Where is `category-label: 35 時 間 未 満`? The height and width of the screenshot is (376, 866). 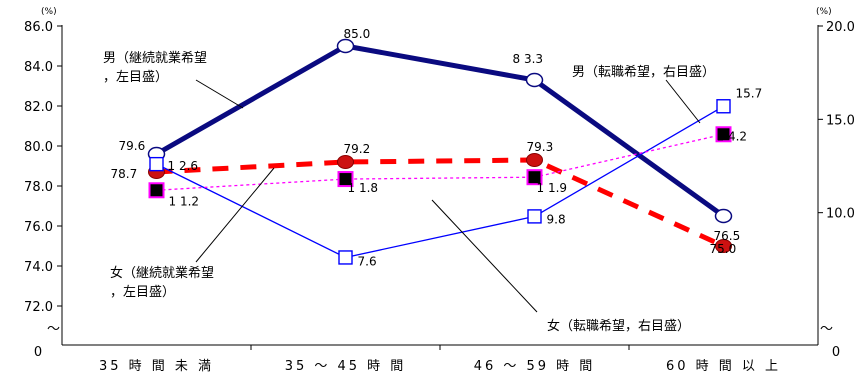
category-label: 35 時 間 未 満 is located at coordinates (156, 366).